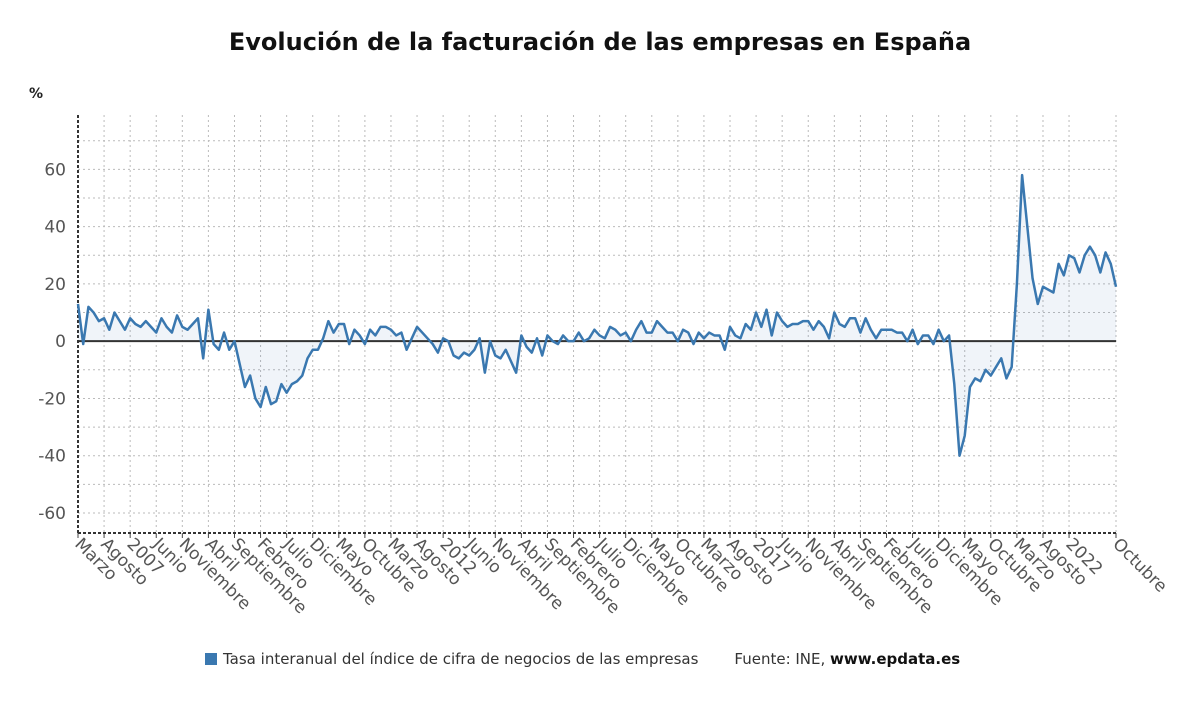  What do you see at coordinates (52, 399) in the screenshot?
I see `y-tick-label: -20` at bounding box center [52, 399].